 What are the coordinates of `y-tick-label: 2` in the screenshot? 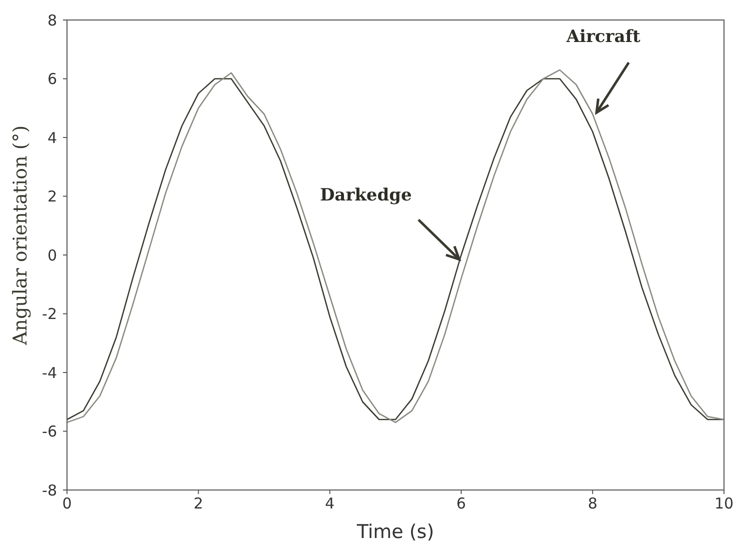 It's located at (52, 197).